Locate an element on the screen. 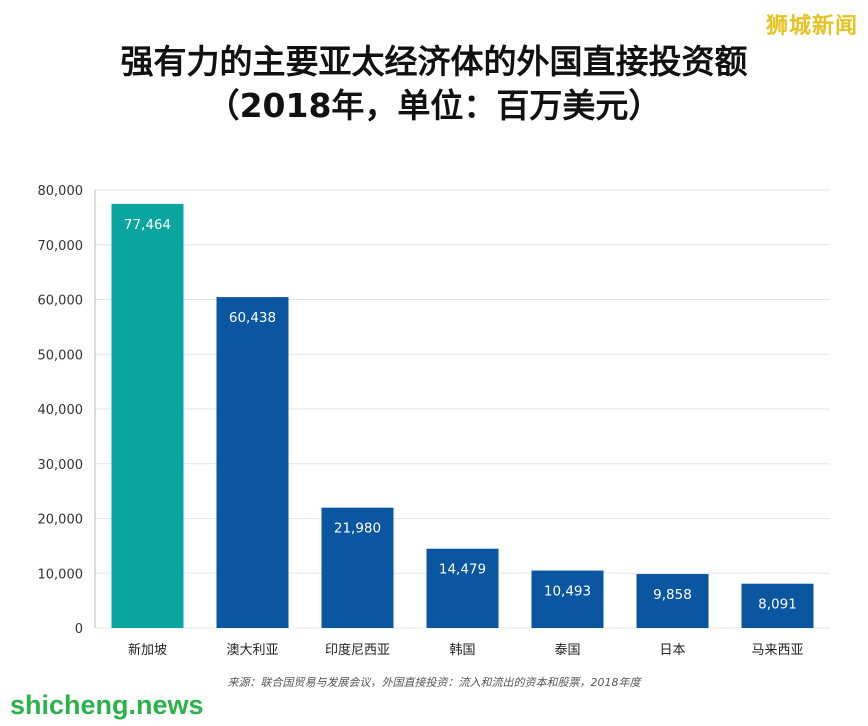  bar-value-label: 21,980 is located at coordinates (357, 529).